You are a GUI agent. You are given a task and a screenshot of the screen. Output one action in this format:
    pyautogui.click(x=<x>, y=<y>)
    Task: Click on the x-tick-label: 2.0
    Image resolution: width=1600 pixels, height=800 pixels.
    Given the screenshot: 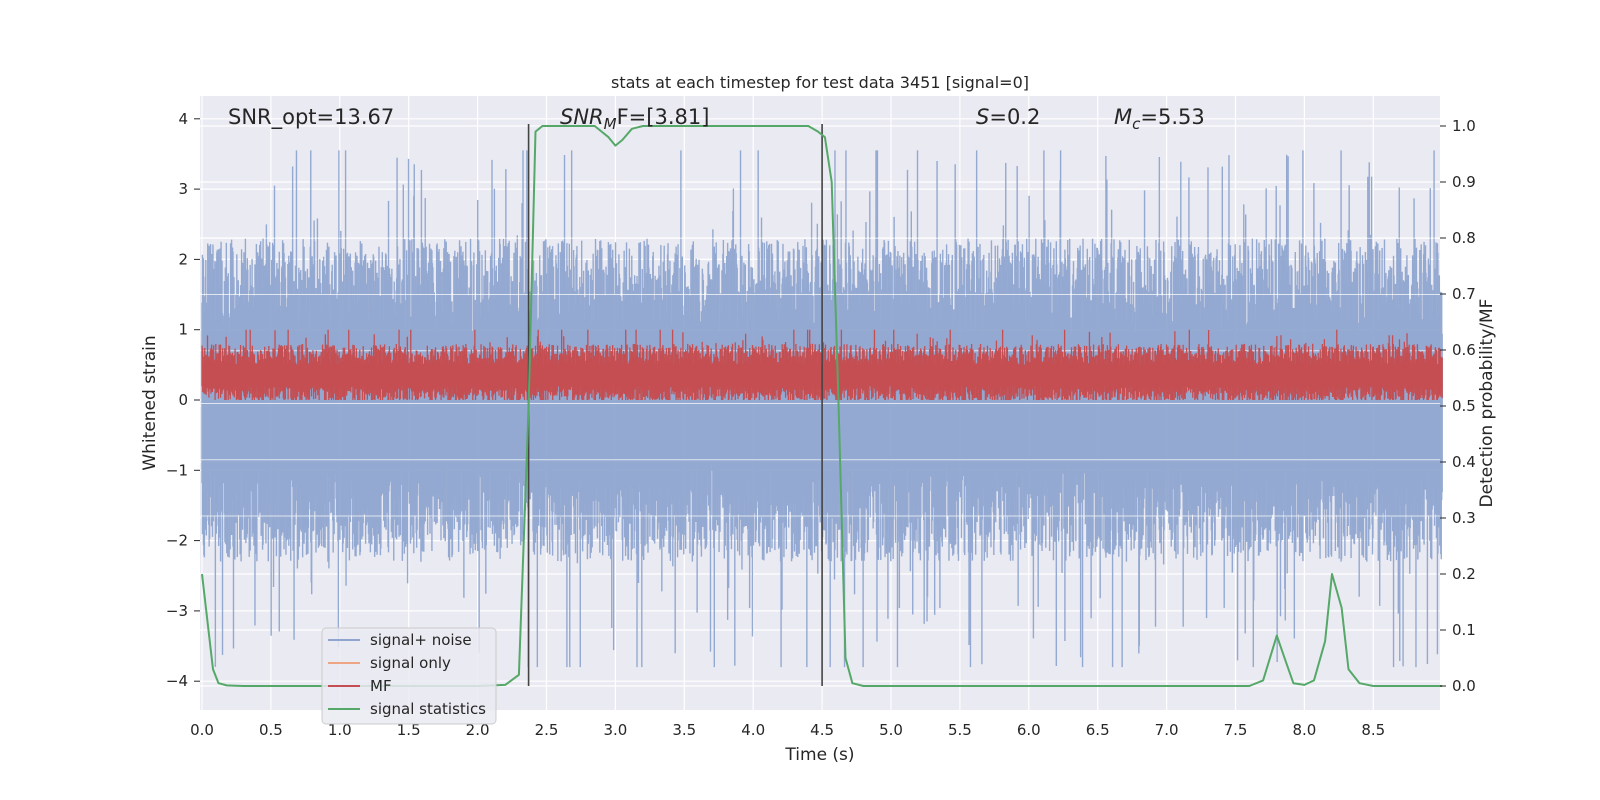 What is the action you would take?
    pyautogui.click(x=478, y=730)
    